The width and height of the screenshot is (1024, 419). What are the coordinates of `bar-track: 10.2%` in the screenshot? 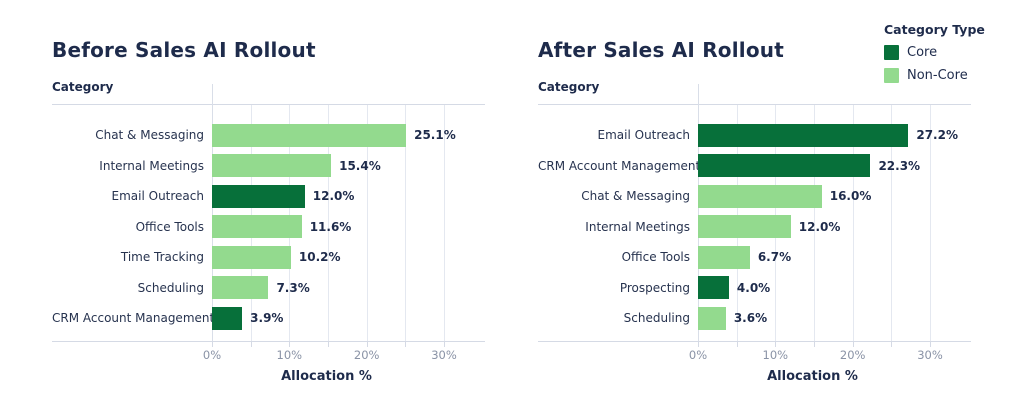 It's located at (348, 257).